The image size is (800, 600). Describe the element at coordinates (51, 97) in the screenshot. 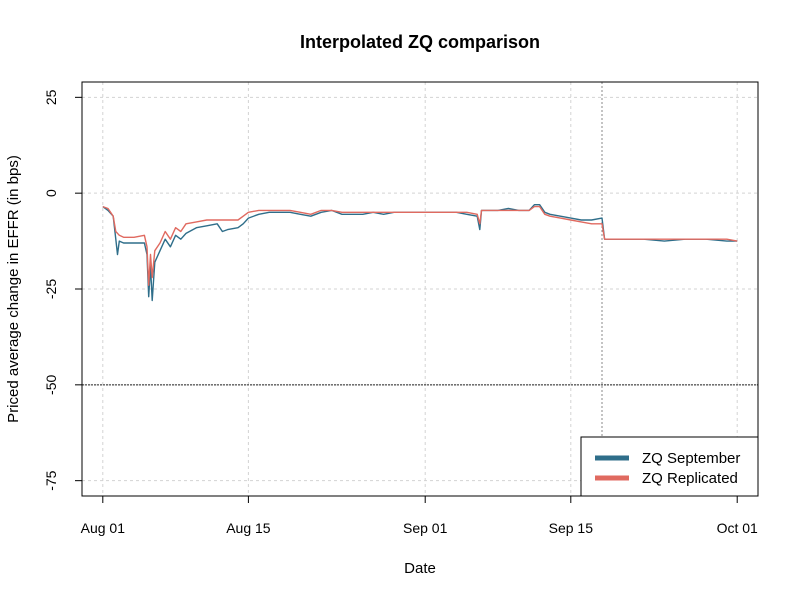

I see `y-tick-label: 25` at that location.